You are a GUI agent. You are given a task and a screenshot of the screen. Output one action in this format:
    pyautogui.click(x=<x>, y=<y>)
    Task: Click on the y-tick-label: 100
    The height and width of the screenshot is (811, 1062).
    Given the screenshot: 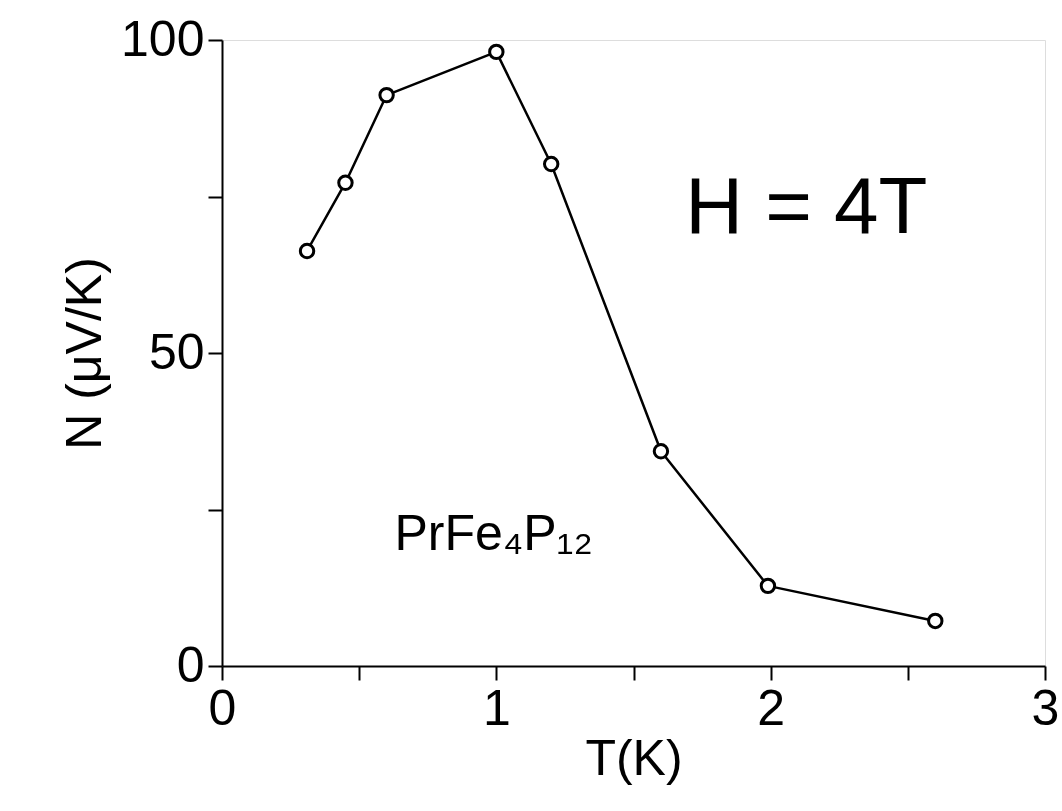 What is the action you would take?
    pyautogui.click(x=163, y=38)
    